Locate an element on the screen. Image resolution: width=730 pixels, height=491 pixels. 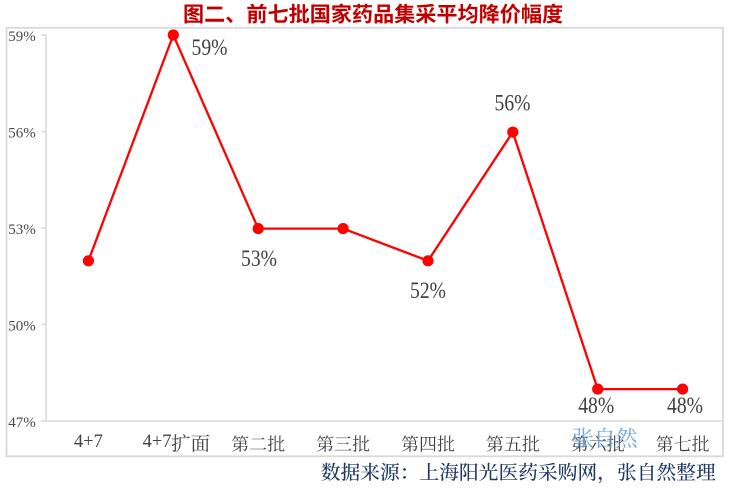
svg-text: 50% is located at coordinates (22, 326).